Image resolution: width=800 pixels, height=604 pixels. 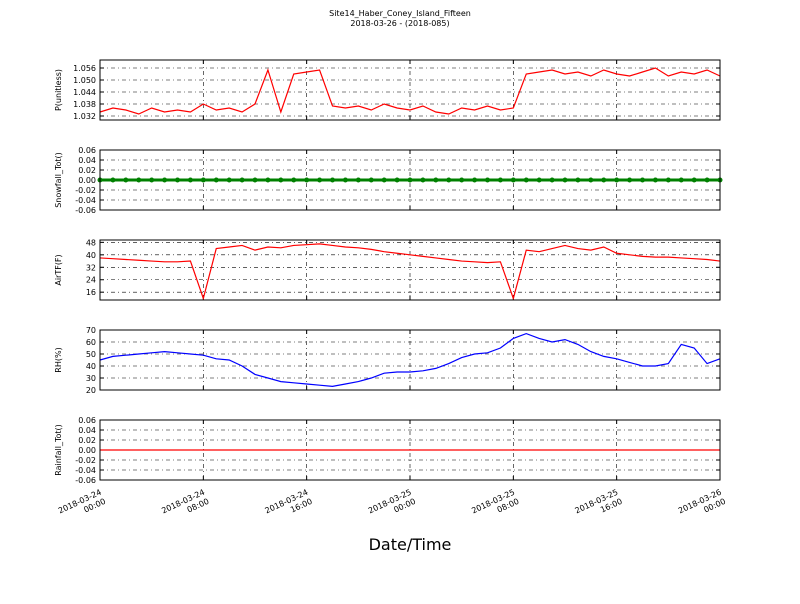 What do you see at coordinates (84, 116) in the screenshot?
I see `y-tick-label: 1.032` at bounding box center [84, 116].